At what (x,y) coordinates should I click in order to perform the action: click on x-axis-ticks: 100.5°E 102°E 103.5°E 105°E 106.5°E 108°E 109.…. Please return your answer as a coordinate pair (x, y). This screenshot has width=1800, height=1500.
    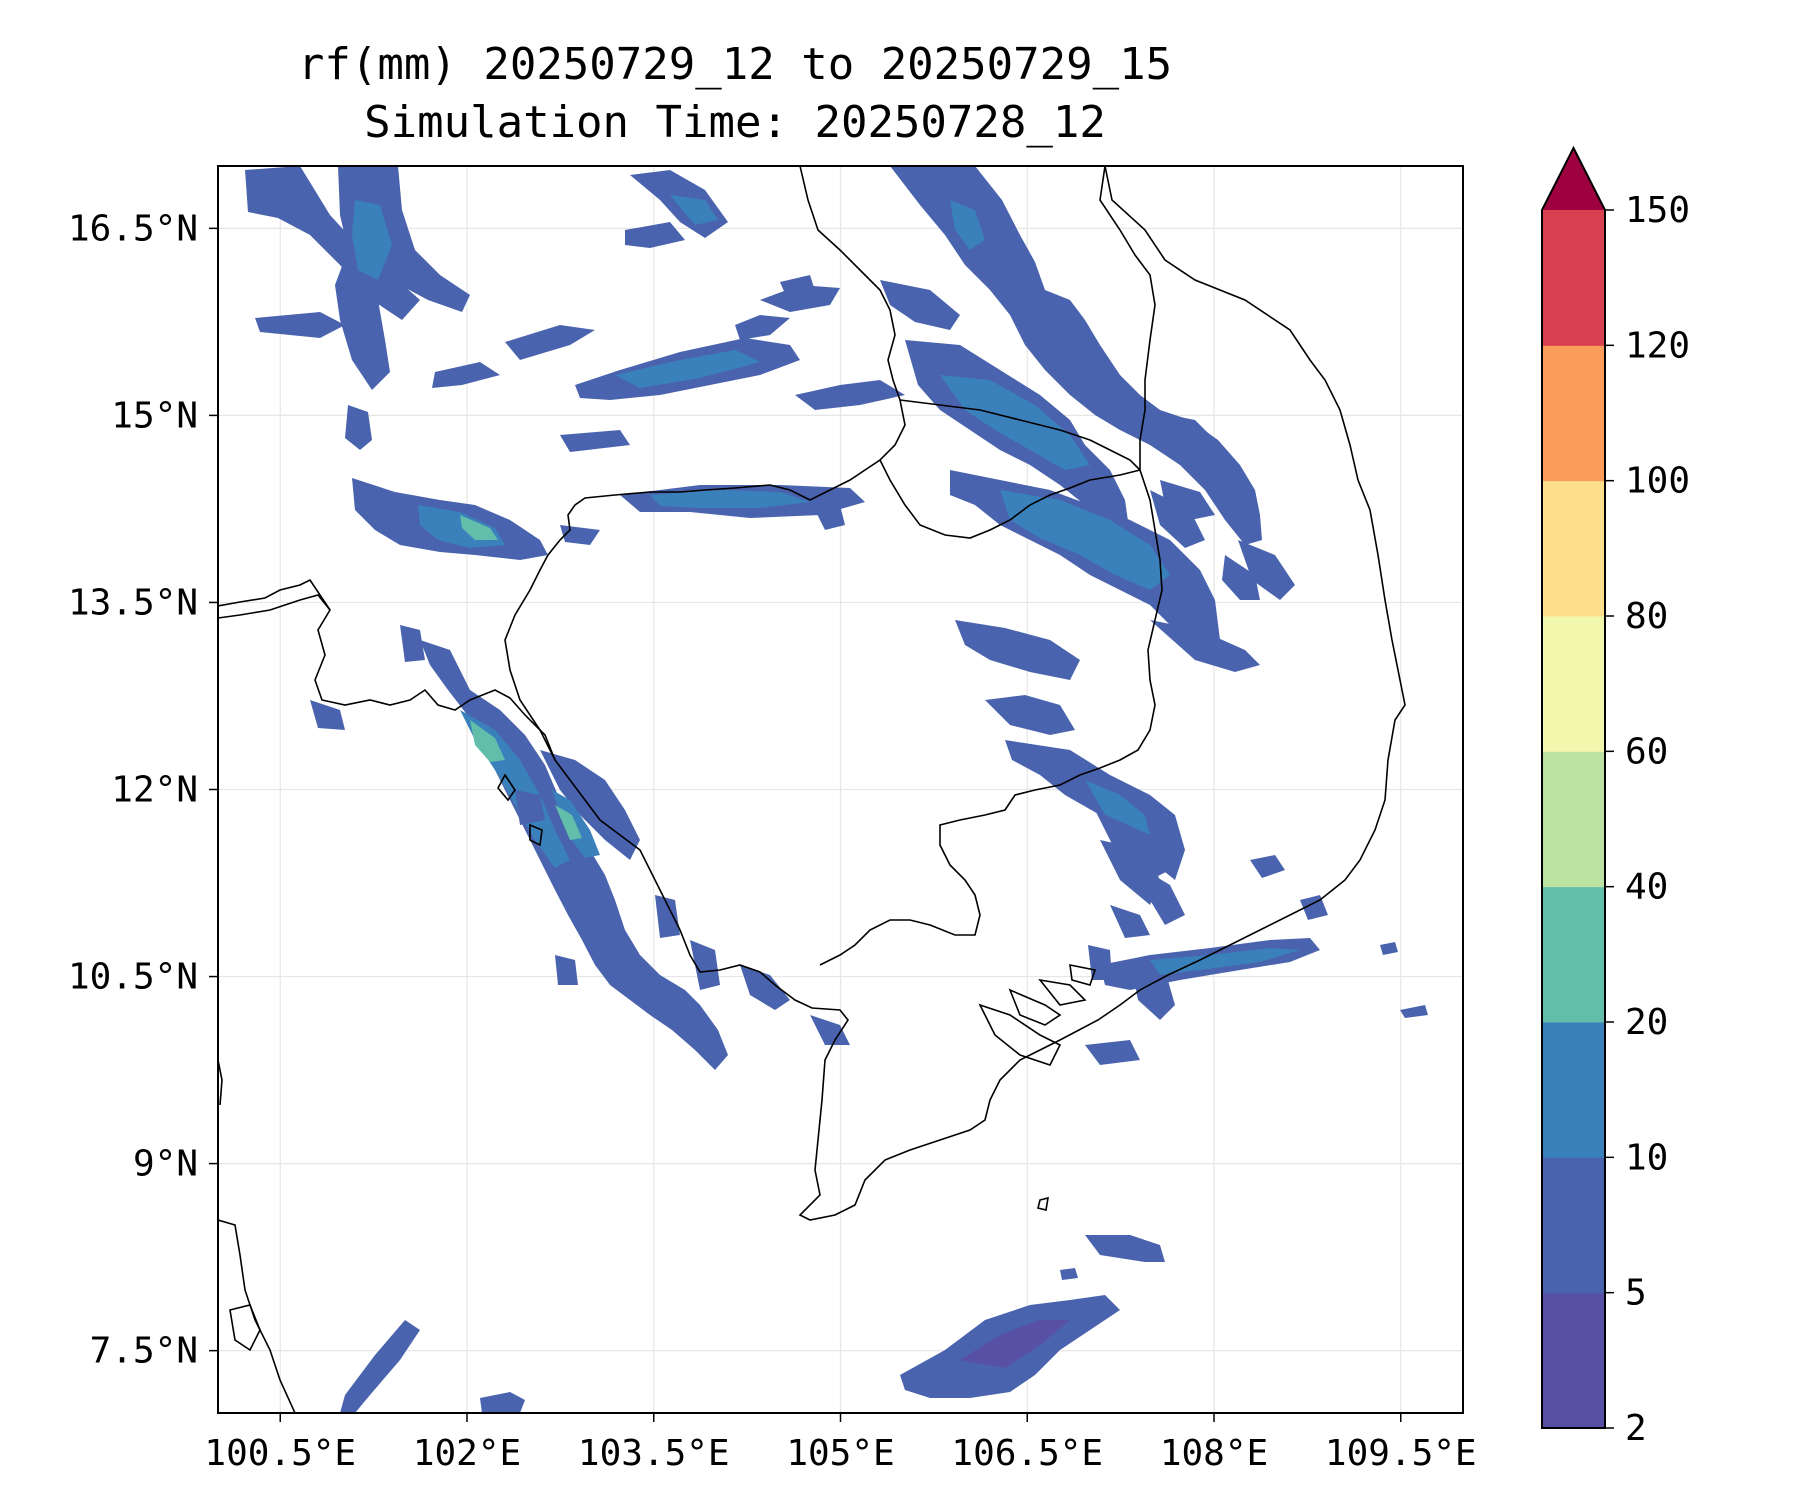
    Looking at the image, I should click on (840, 1443).